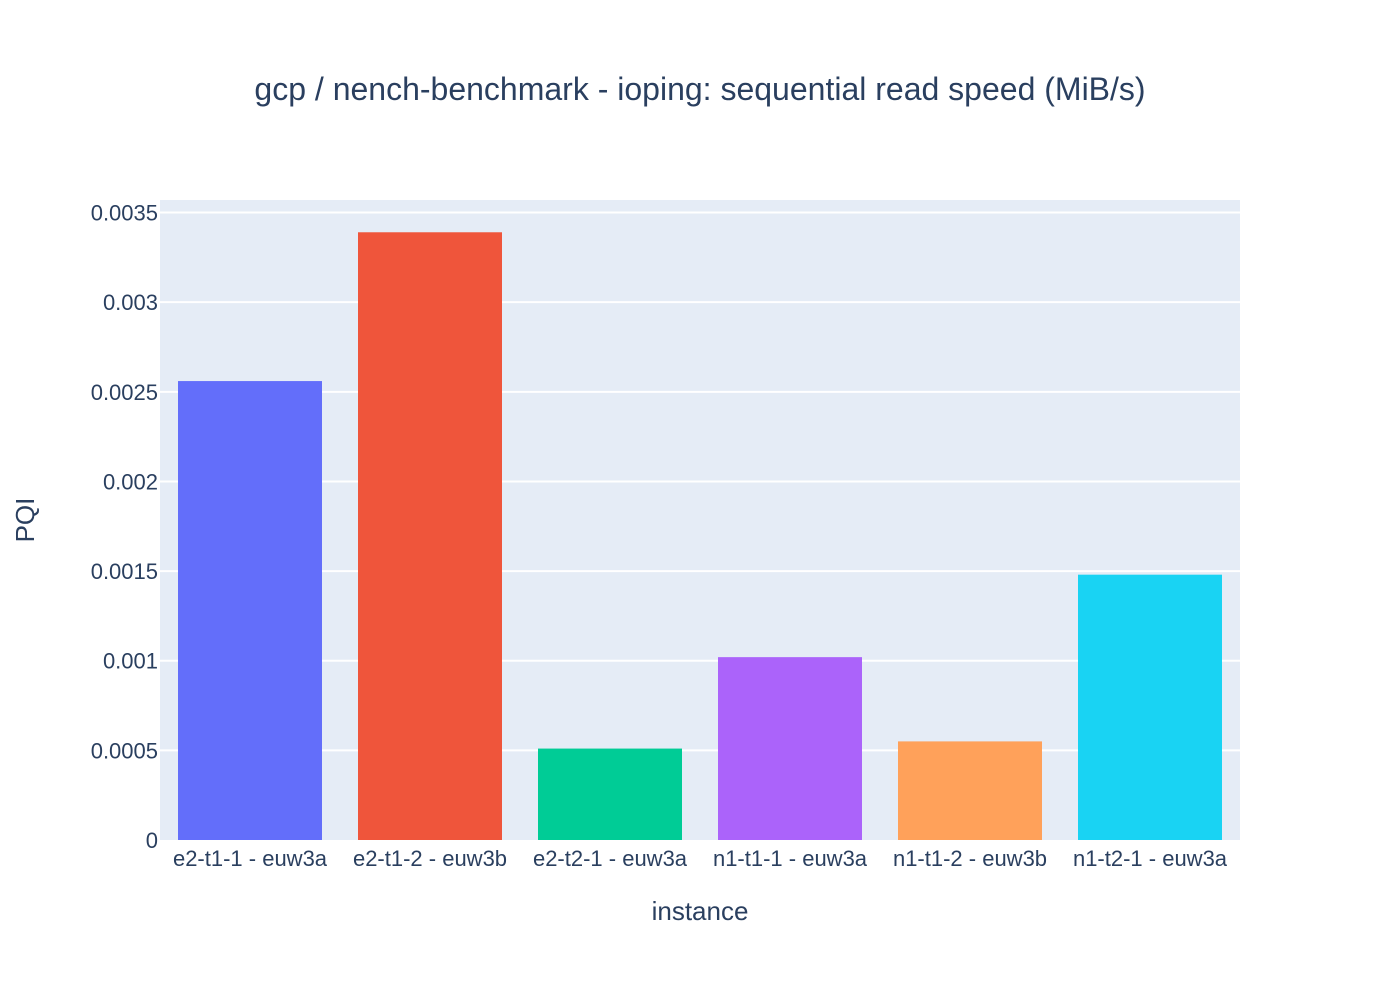 This screenshot has width=1400, height=1000. Describe the element at coordinates (1150, 858) in the screenshot. I see `x-tick-label: n1-t2-1 - euw3a` at that location.